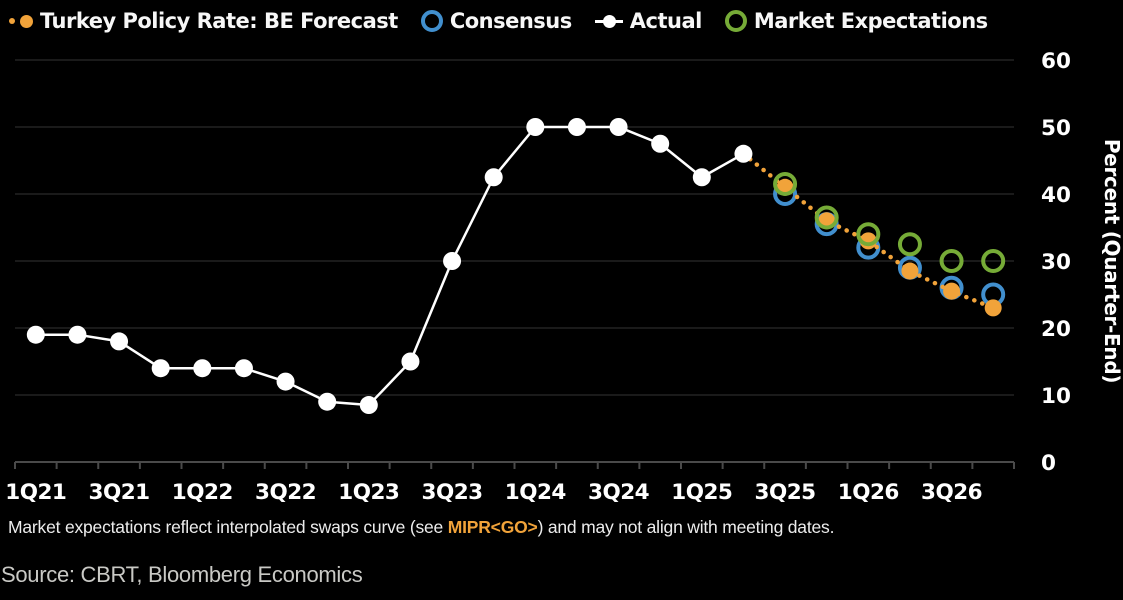 This screenshot has height=600, width=1123. Describe the element at coordinates (510, 21) in the screenshot. I see `legend-label-consensus: Consensus` at that location.